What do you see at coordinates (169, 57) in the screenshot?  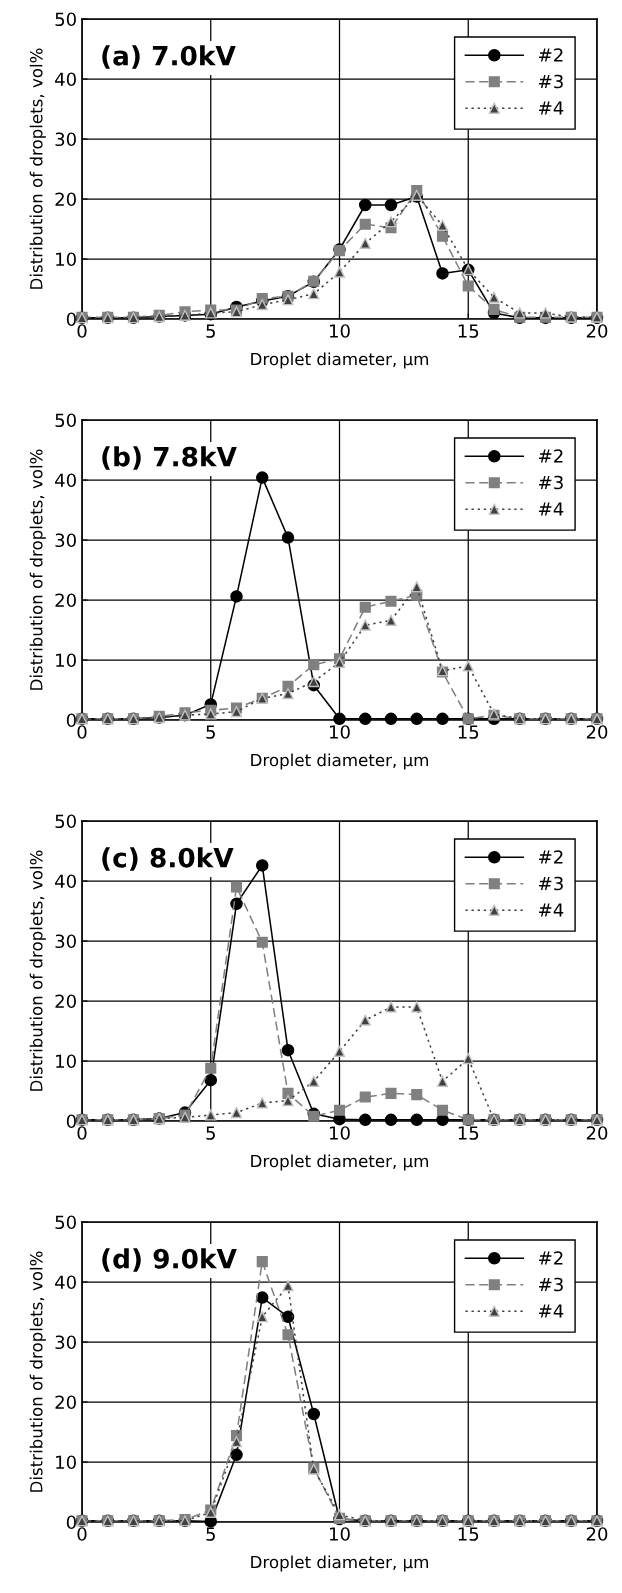 I see `text: (a) 7.0kV` at bounding box center [169, 57].